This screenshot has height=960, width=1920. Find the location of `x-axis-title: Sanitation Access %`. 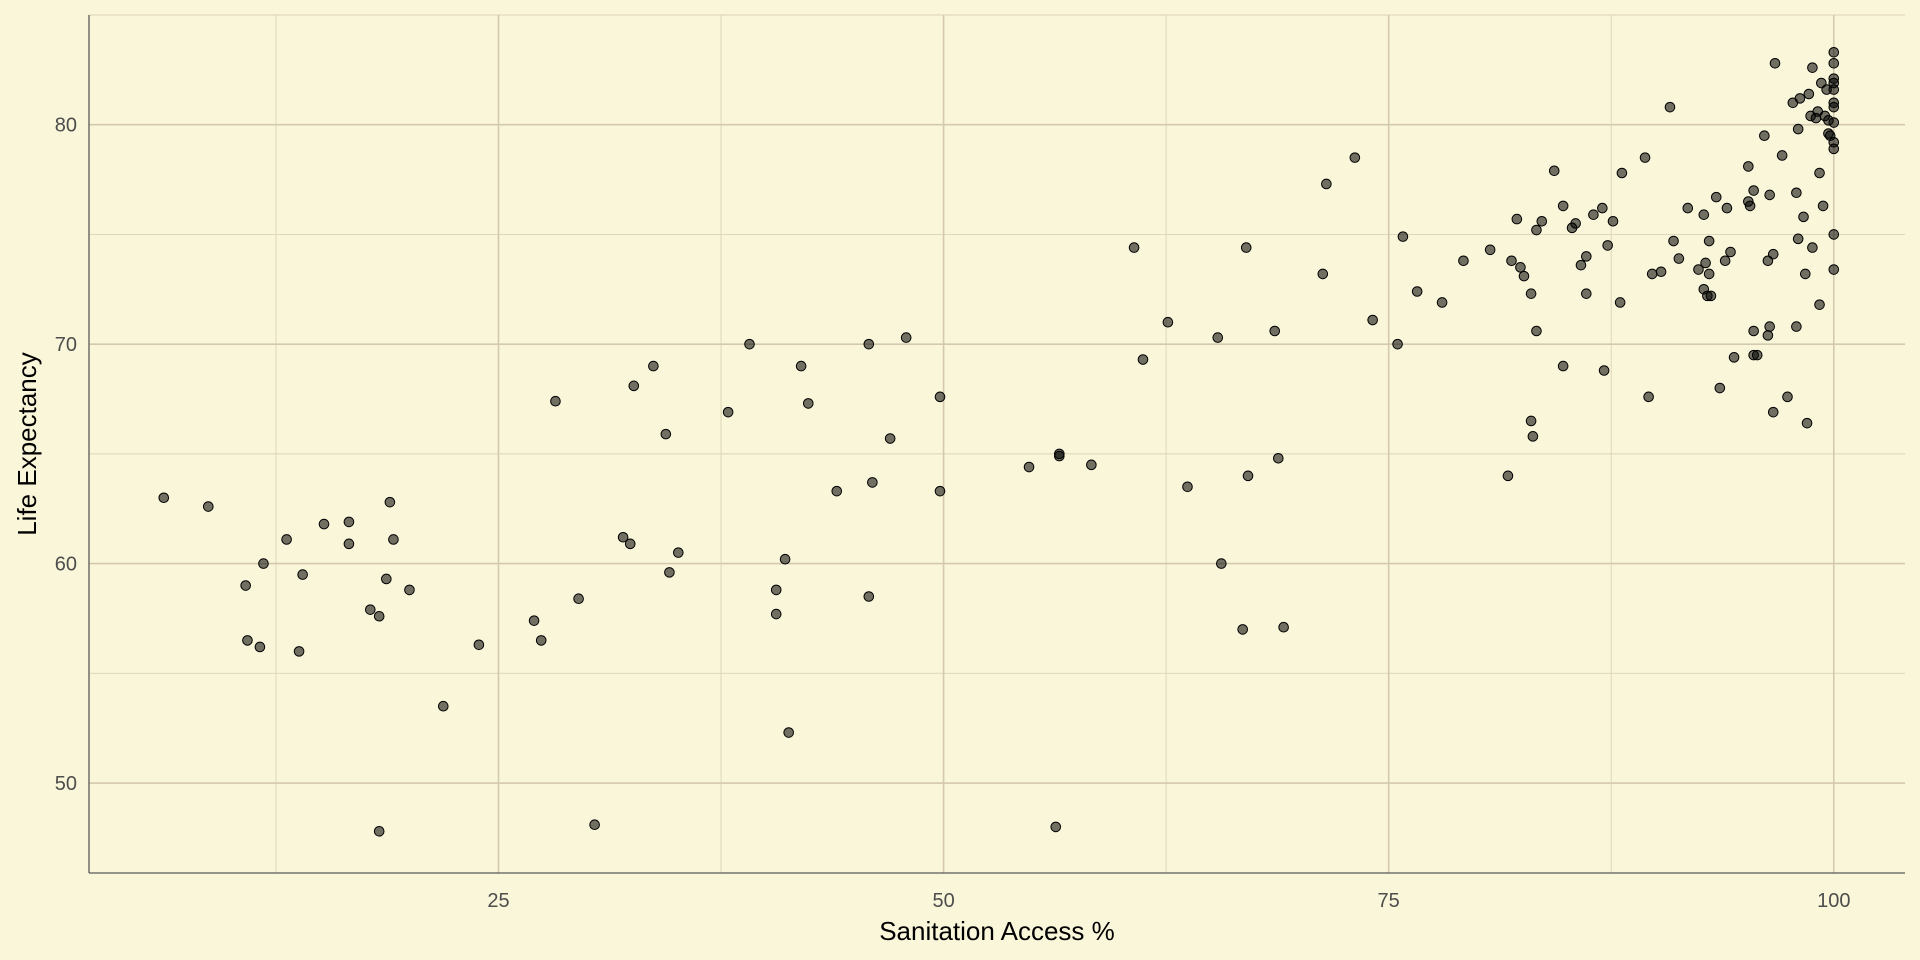

x-axis-title: Sanitation Access % is located at coordinates (997, 931).